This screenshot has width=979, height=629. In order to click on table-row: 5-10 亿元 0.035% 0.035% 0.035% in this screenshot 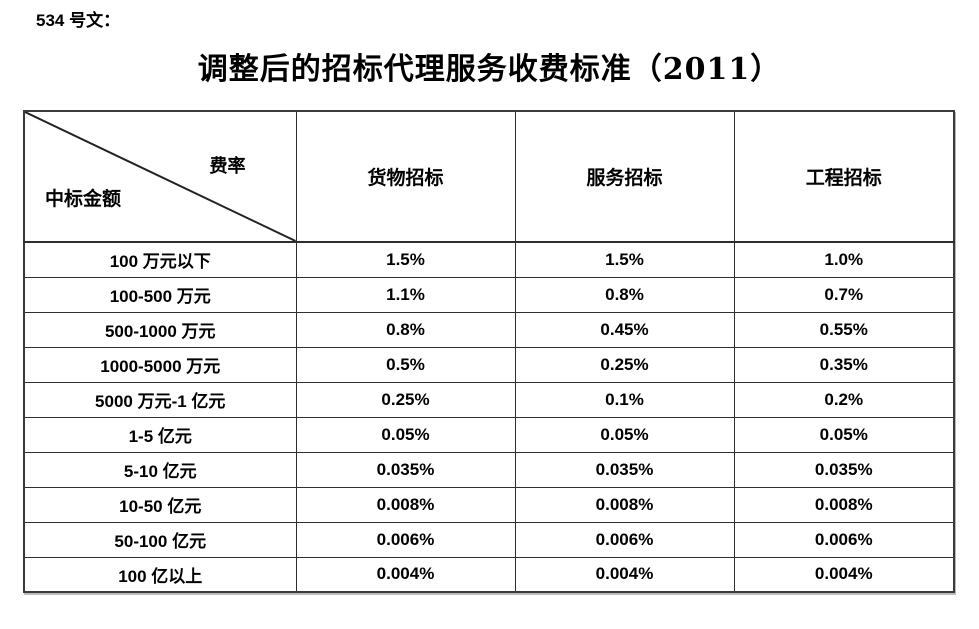, I will do `click(489, 469)`.